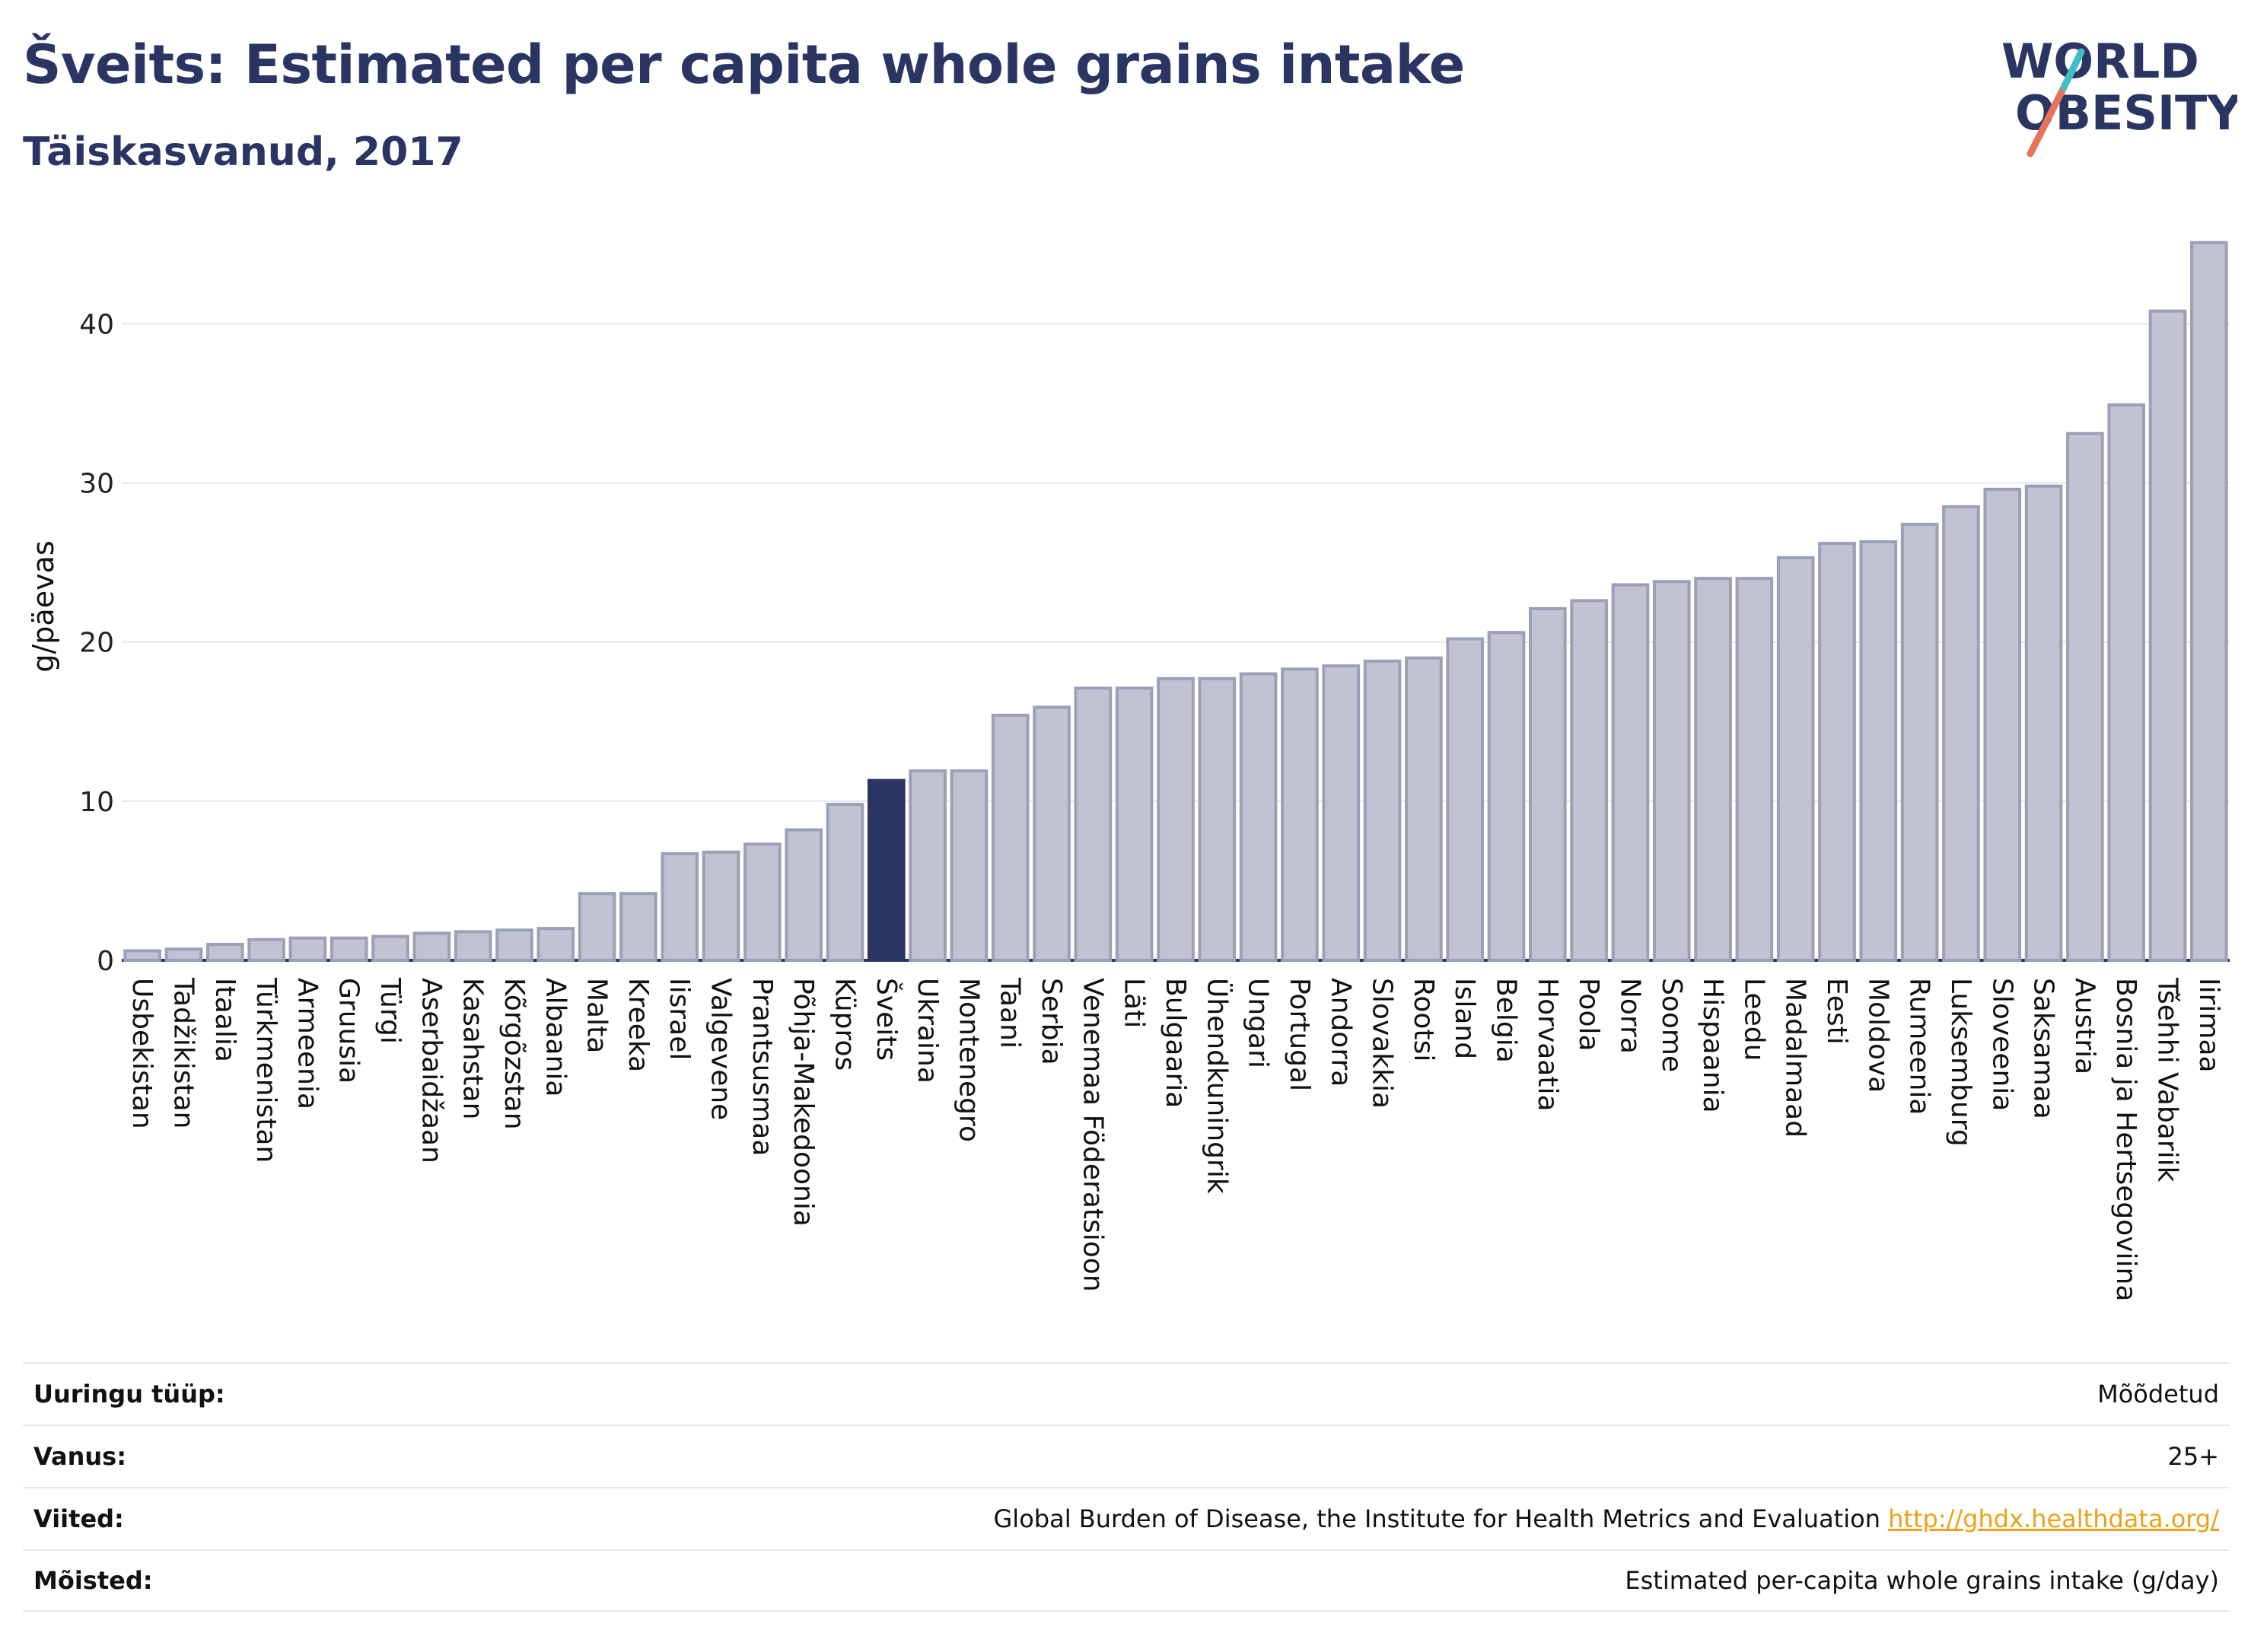 This screenshot has width=2251, height=1652. Describe the element at coordinates (307, 1043) in the screenshot. I see `x-tick-label: Armeenia` at that location.